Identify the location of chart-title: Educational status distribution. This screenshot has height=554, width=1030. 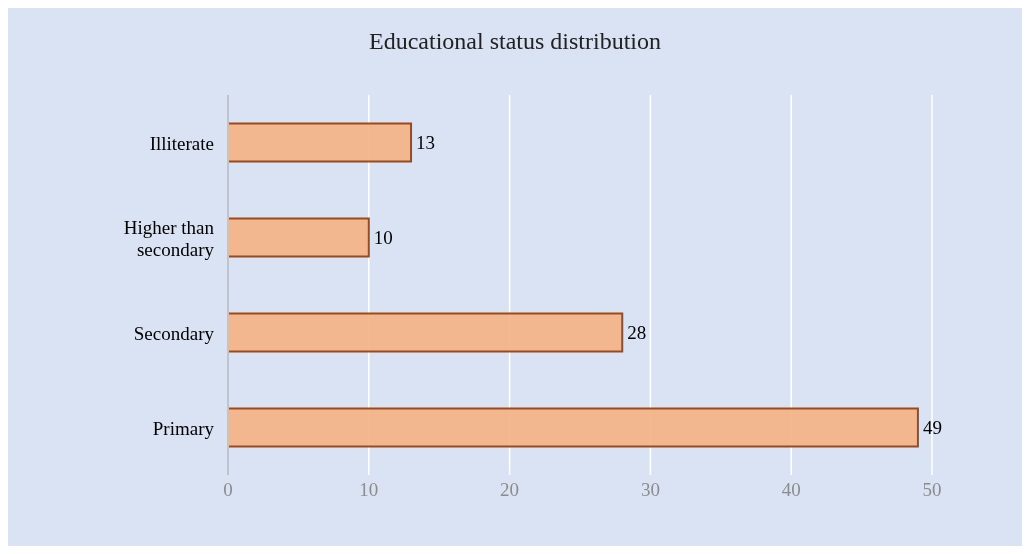
(515, 41).